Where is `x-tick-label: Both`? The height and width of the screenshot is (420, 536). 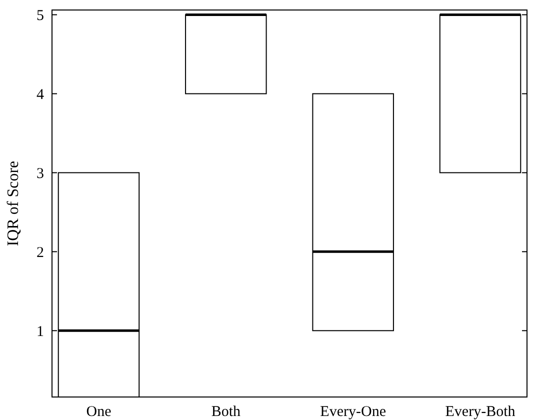 x-tick-label: Both is located at coordinates (226, 412).